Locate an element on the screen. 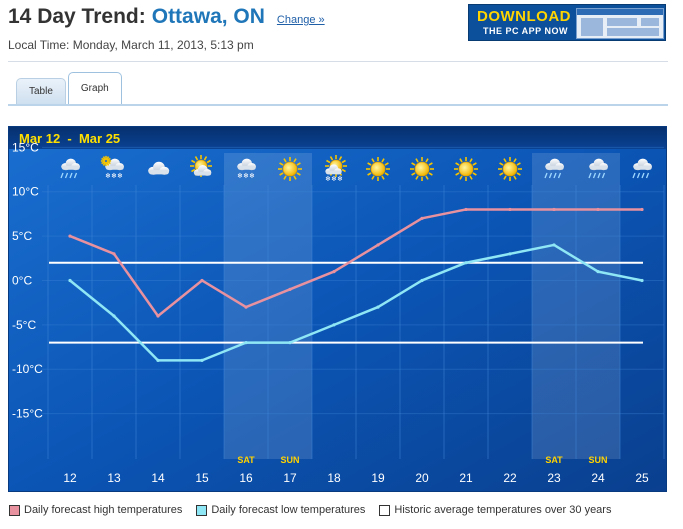  y-tick-label: -15°C is located at coordinates (27, 414).